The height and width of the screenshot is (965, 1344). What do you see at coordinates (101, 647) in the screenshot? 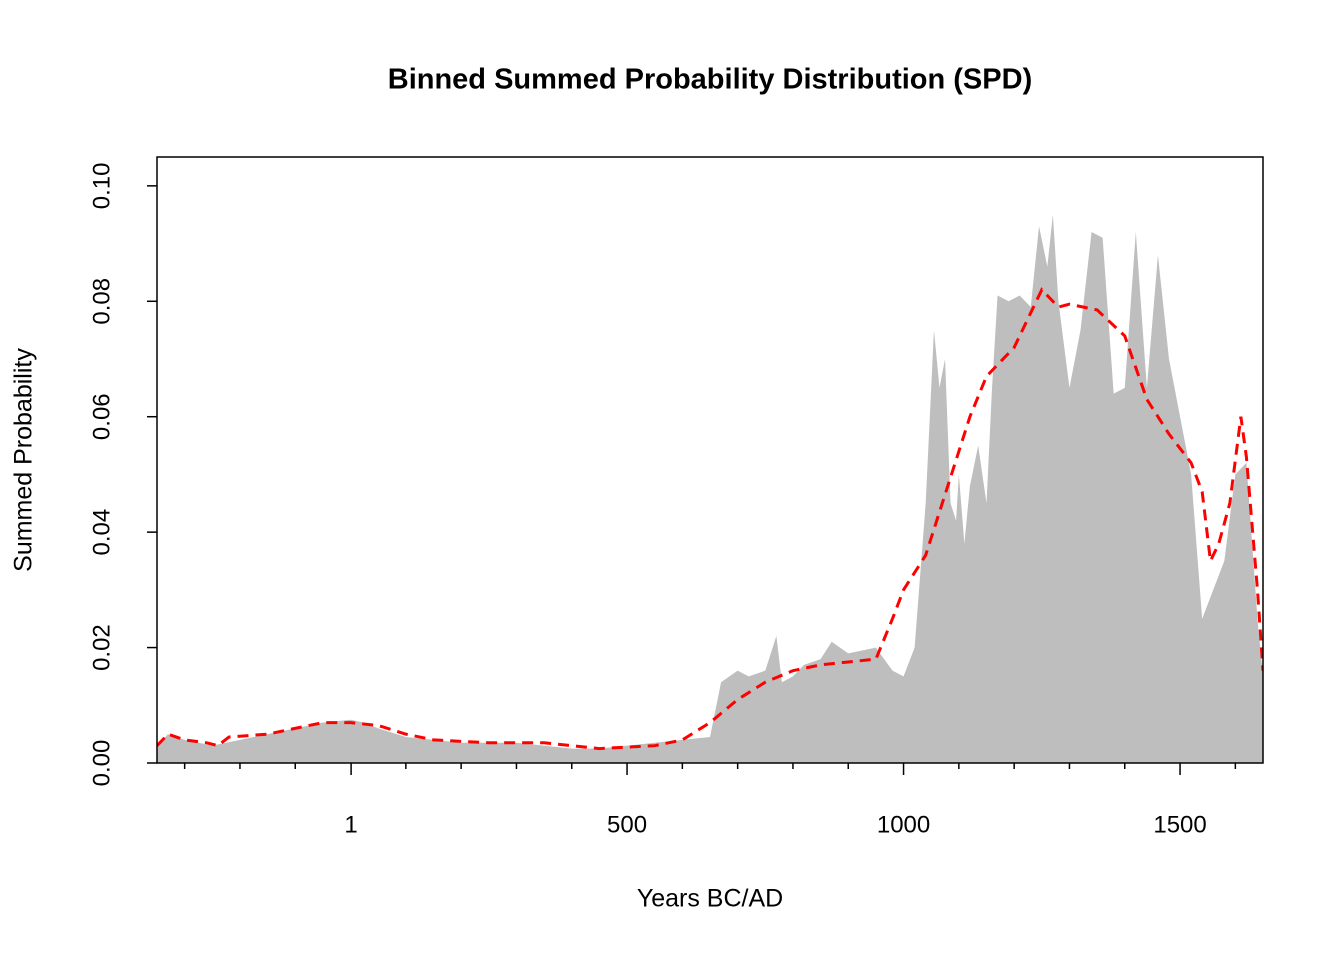
I see `y-tick-label: 0.02` at bounding box center [101, 647].